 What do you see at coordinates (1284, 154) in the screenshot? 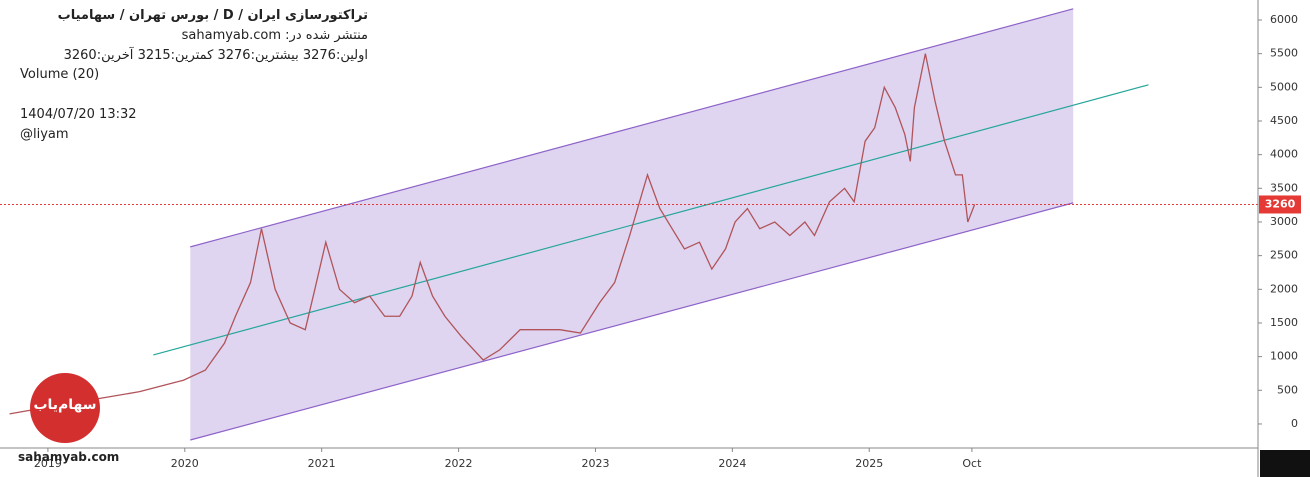
I see `y-tick-label: 4000` at bounding box center [1284, 154].